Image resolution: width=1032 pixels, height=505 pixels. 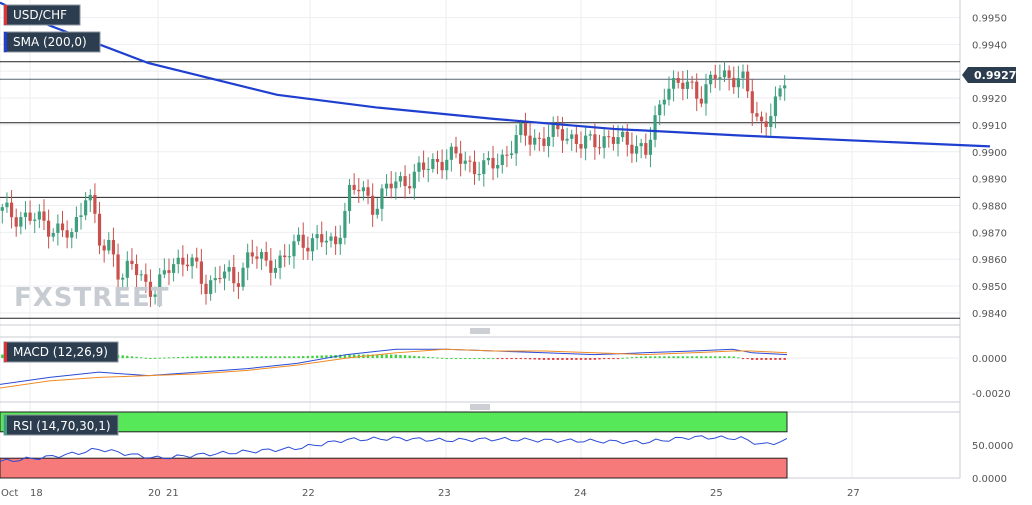 What do you see at coordinates (394, 468) in the screenshot?
I see `rsi-oversold-zone` at bounding box center [394, 468].